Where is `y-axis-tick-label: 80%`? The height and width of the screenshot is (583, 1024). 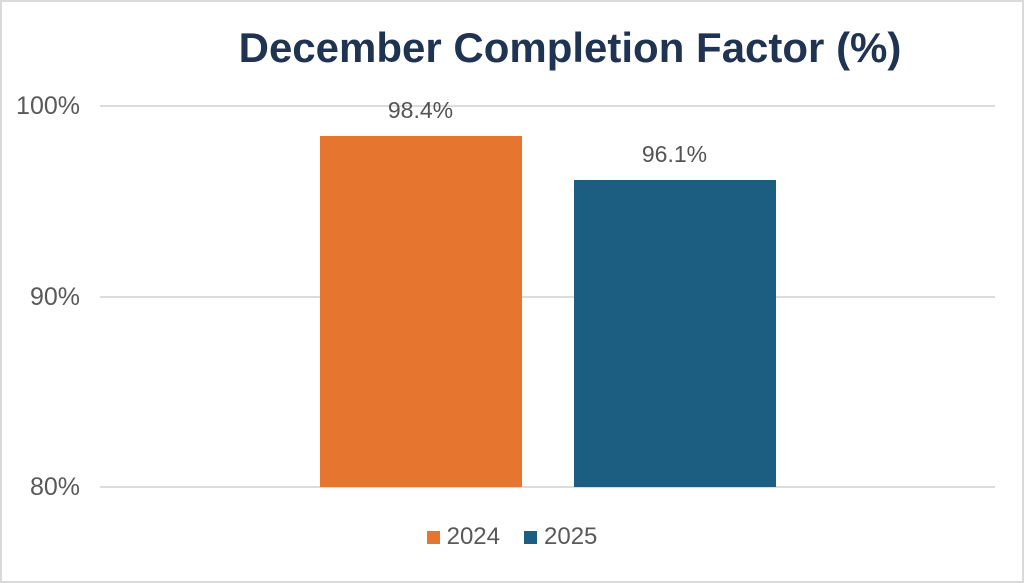
y-axis-tick-label: 80% is located at coordinates (54, 487).